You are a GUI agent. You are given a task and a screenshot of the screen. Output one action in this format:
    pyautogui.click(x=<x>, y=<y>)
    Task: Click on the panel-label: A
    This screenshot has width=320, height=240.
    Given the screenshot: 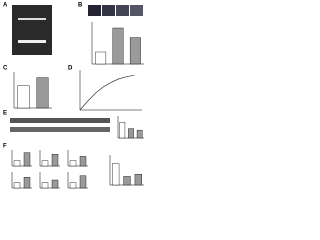 What is the action you would take?
    pyautogui.click(x=5, y=6)
    